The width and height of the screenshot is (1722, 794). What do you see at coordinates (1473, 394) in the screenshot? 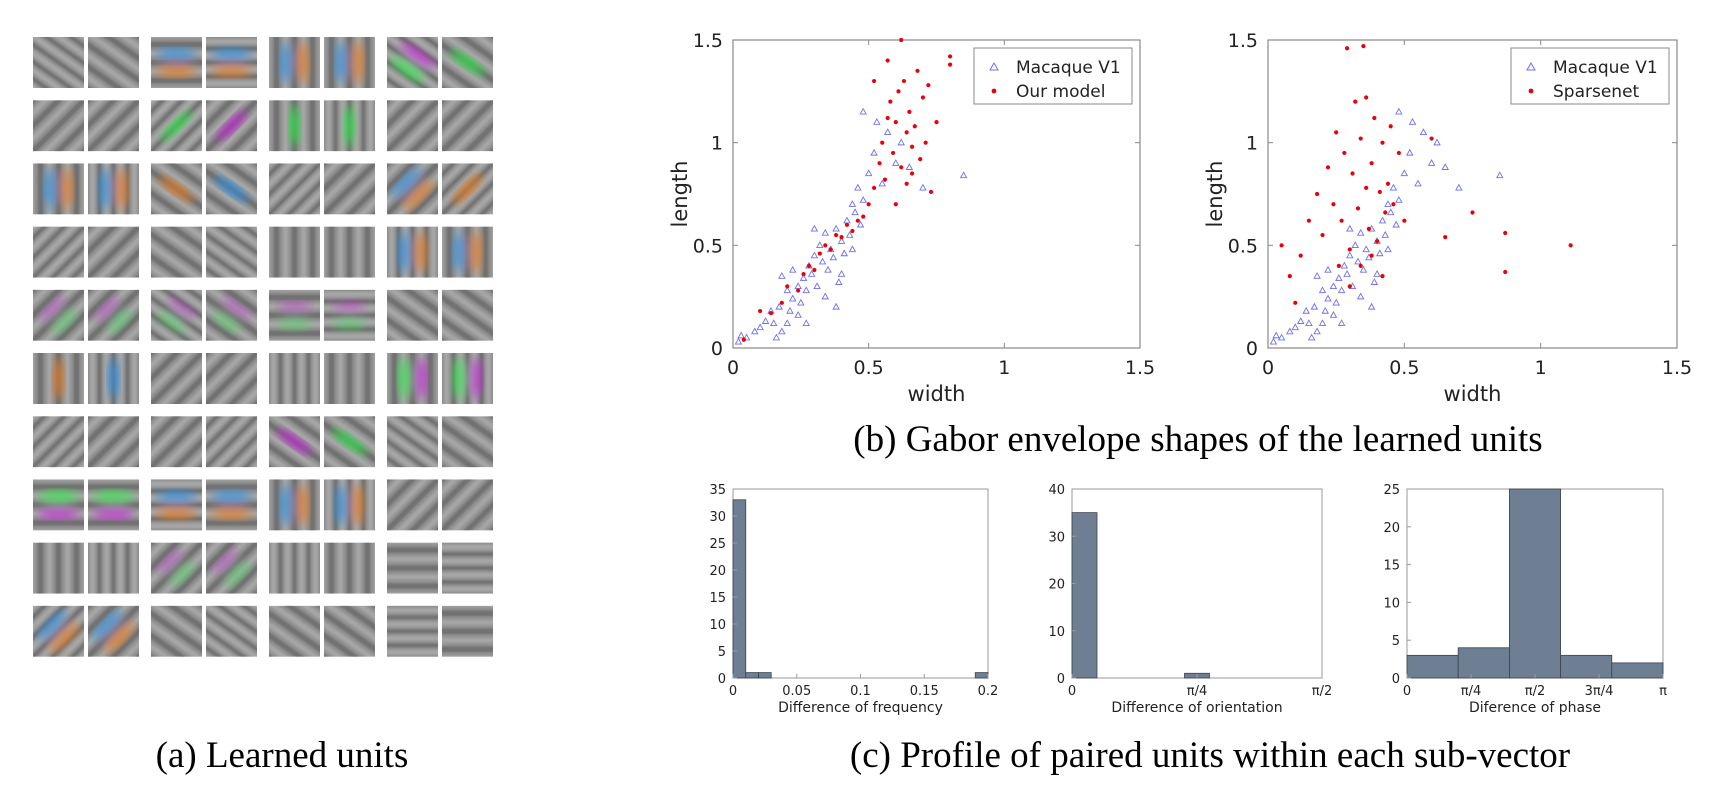
I see `x-axis-label: width` at bounding box center [1473, 394].